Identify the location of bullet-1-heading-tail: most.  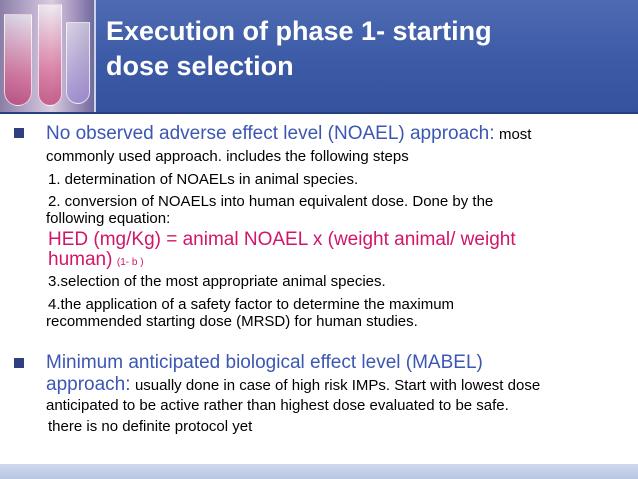
(515, 134).